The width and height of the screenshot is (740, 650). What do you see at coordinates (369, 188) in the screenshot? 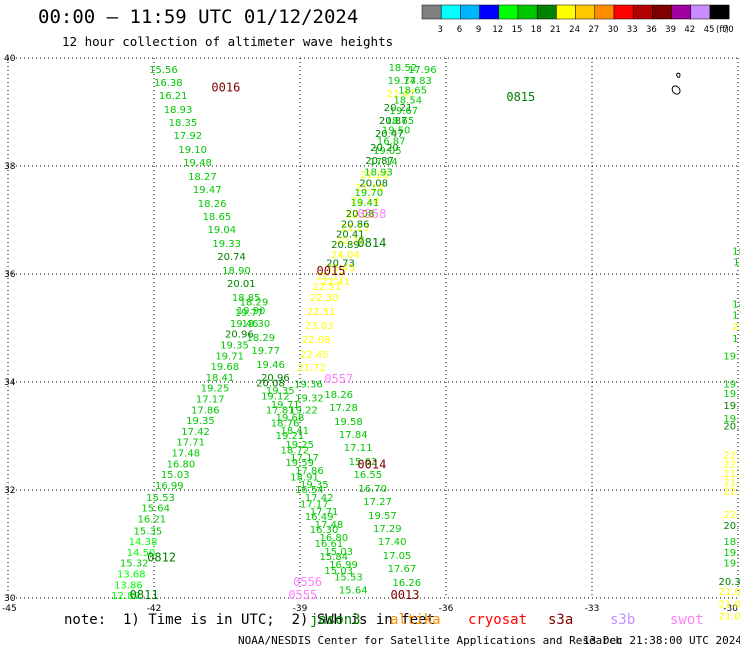
I see `wave-height-label: 21.13` at bounding box center [369, 188].